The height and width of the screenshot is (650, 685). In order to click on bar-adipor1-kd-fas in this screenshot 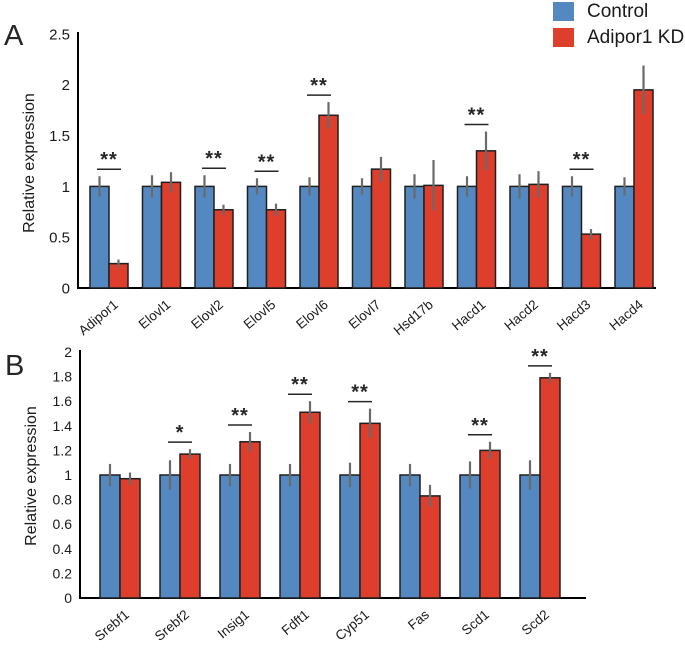, I will do `click(430, 547)`.